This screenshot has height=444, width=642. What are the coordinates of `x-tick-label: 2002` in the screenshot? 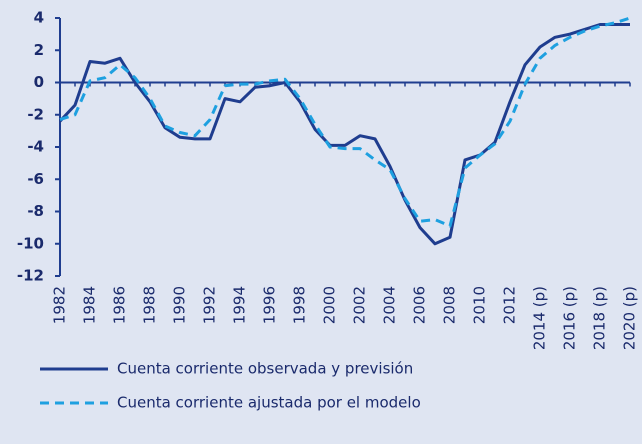 It's located at (360, 305).